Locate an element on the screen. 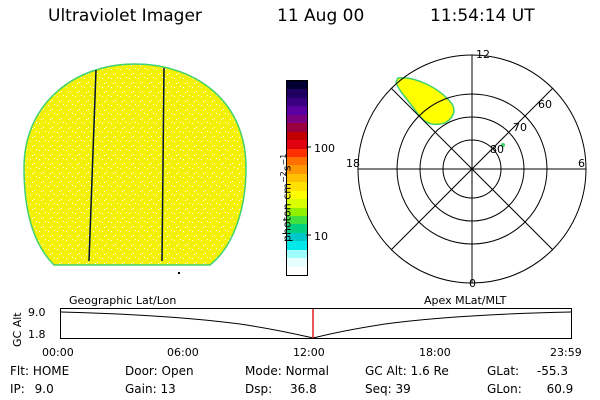  status-door: Door: Open is located at coordinates (159, 371).